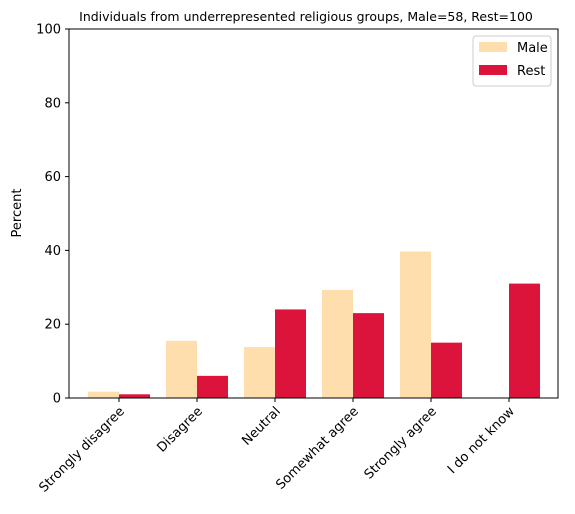  Describe the element at coordinates (52, 215) in the screenshot. I see `y-axis: 0 20 40 60 80 100` at that location.